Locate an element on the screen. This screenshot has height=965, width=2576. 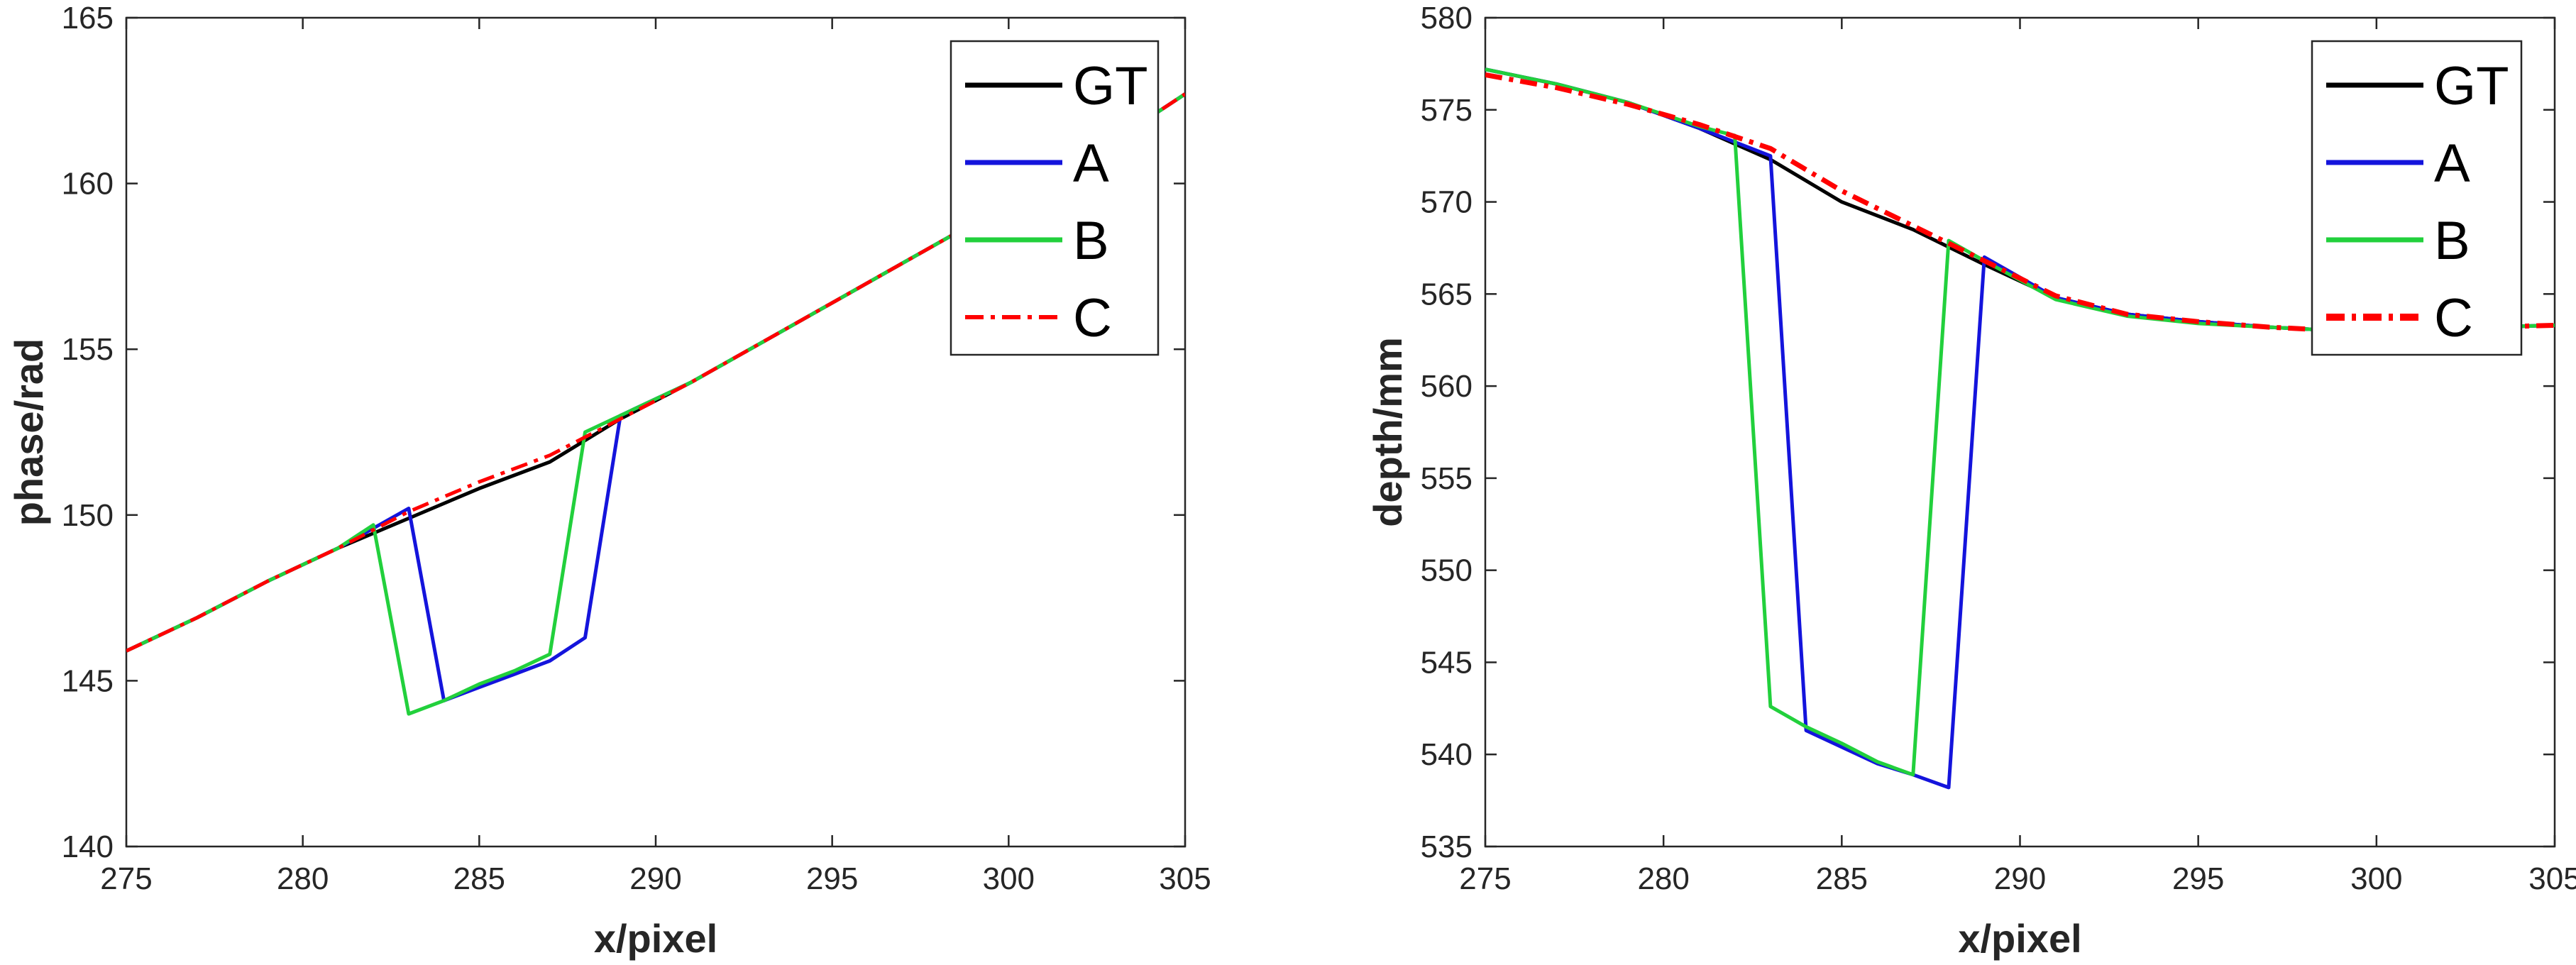
phase-y-tick-label: 145 is located at coordinates (88, 680).